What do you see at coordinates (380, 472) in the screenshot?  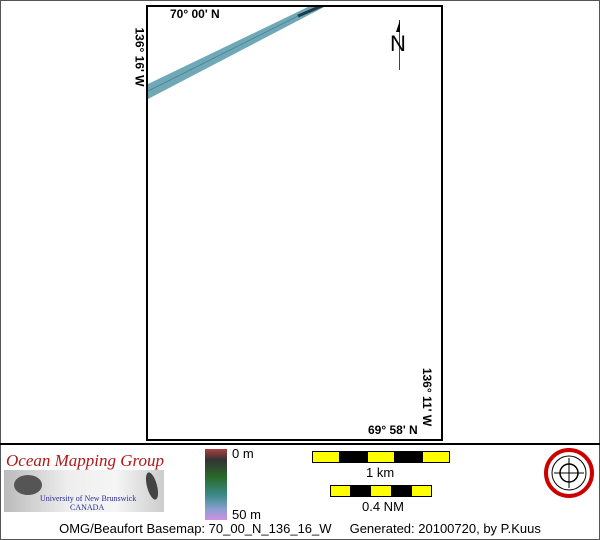 I see `scale-km-label: 1 km` at bounding box center [380, 472].